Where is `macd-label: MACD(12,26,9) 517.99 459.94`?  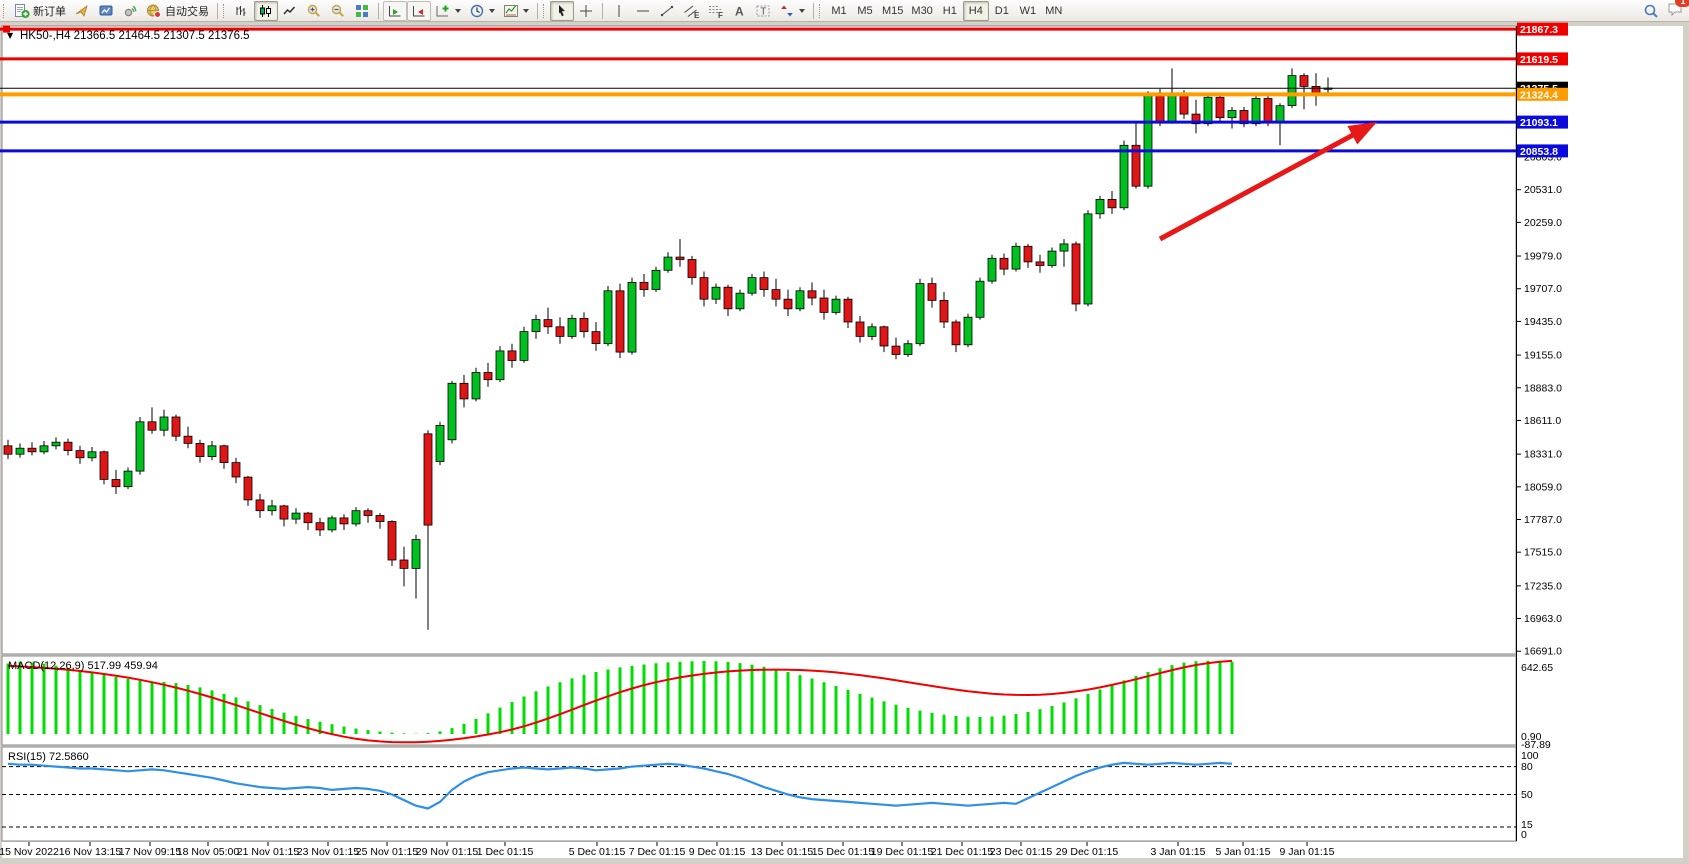
macd-label: MACD(12,26,9) 517.99 459.94 is located at coordinates (83, 666).